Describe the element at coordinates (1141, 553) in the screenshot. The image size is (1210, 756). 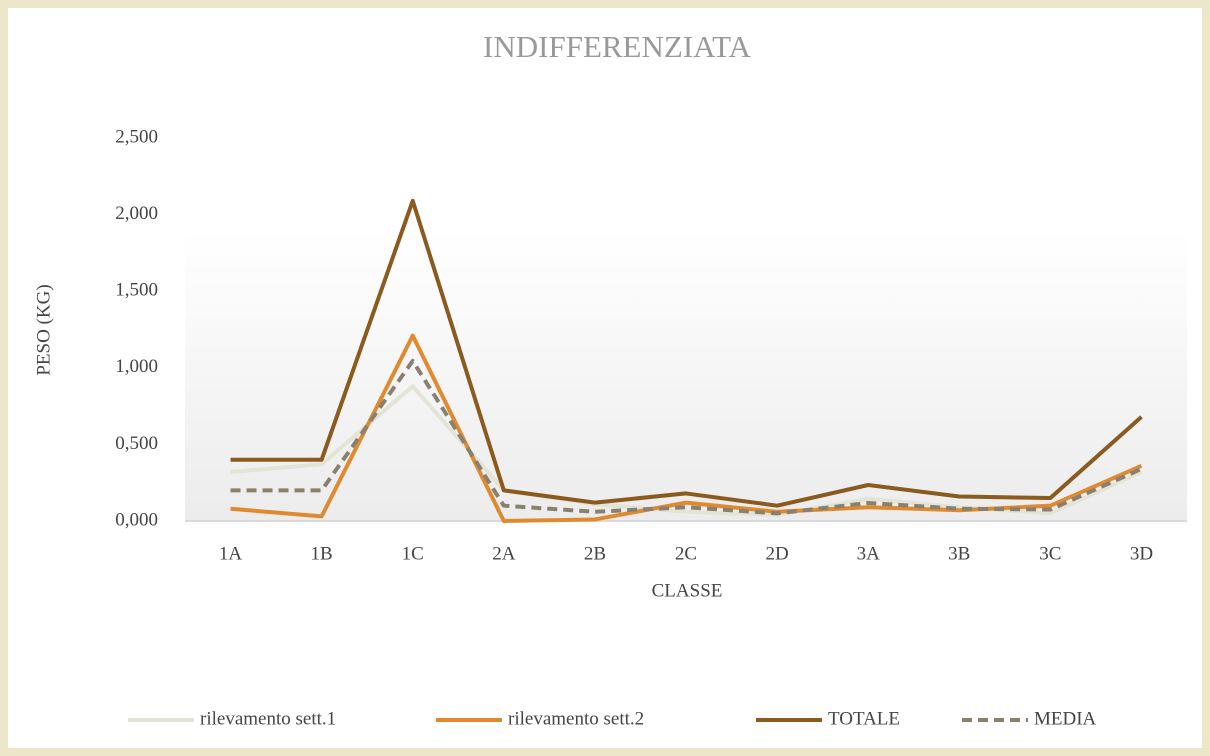
I see `x-tick-label: 3D` at that location.